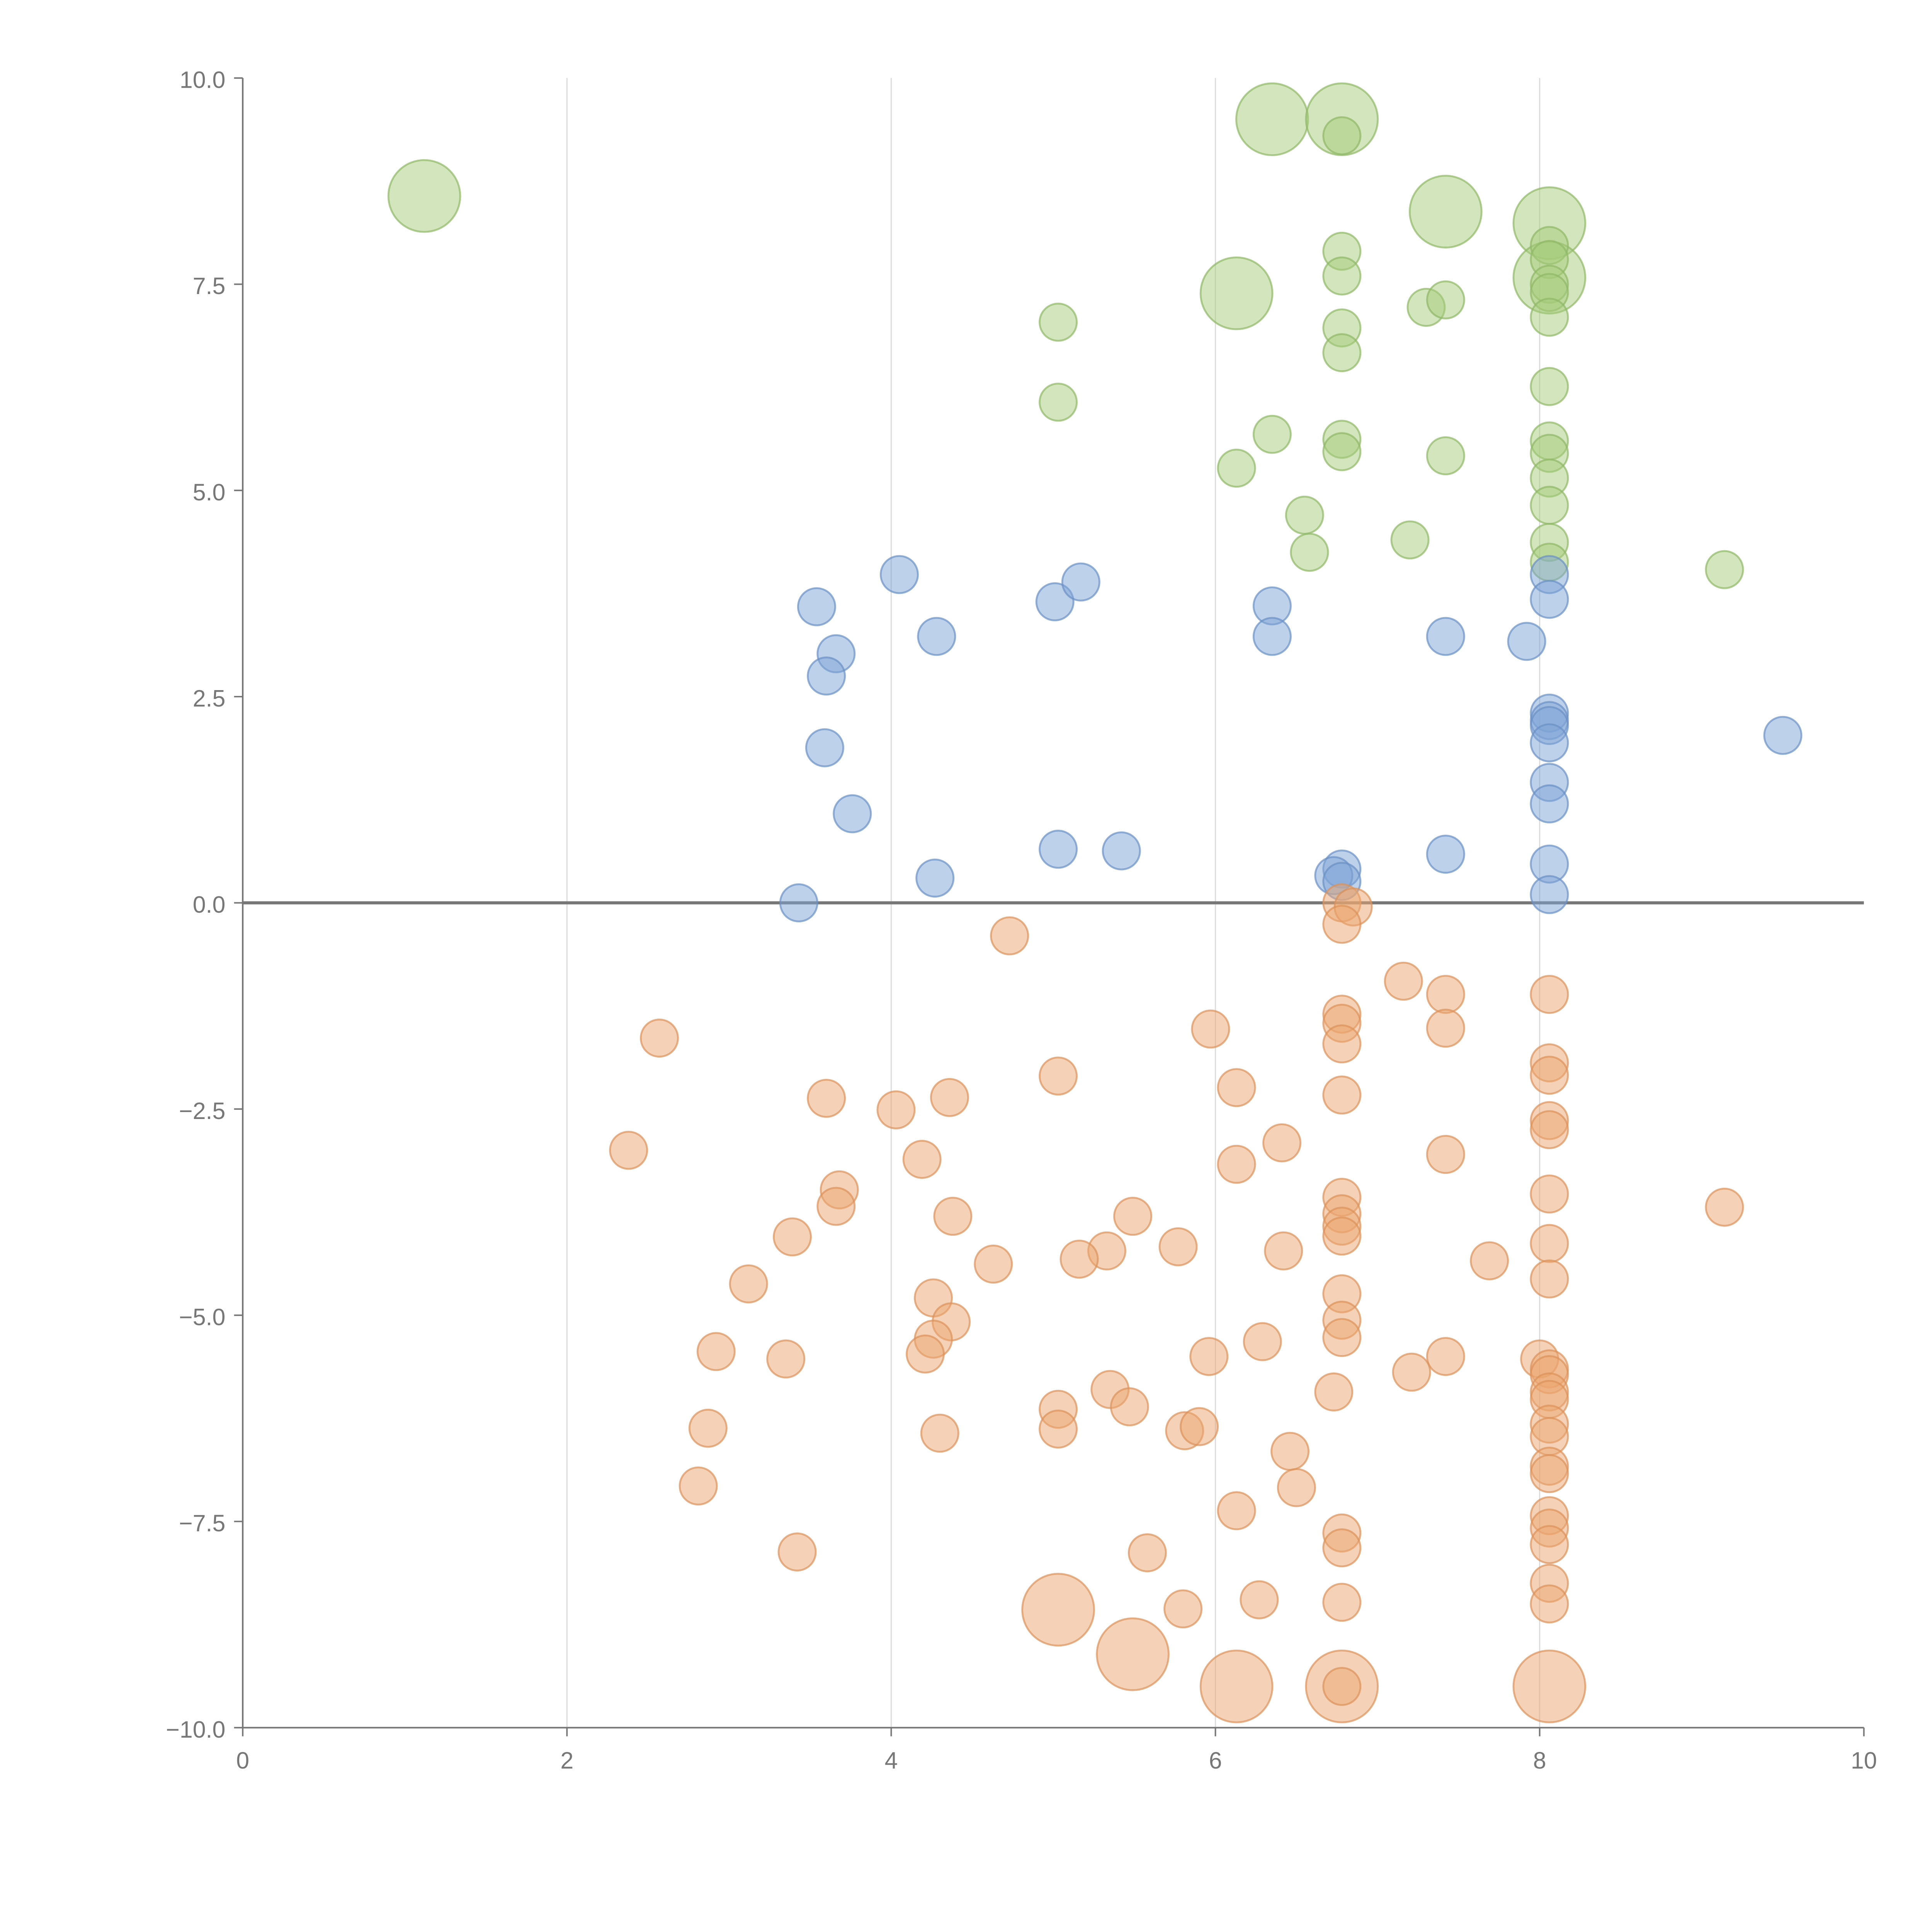 The width and height of the screenshot is (1932, 1932). Describe the element at coordinates (196, 1729) in the screenshot. I see `y-tick-label: −10.0` at that location.